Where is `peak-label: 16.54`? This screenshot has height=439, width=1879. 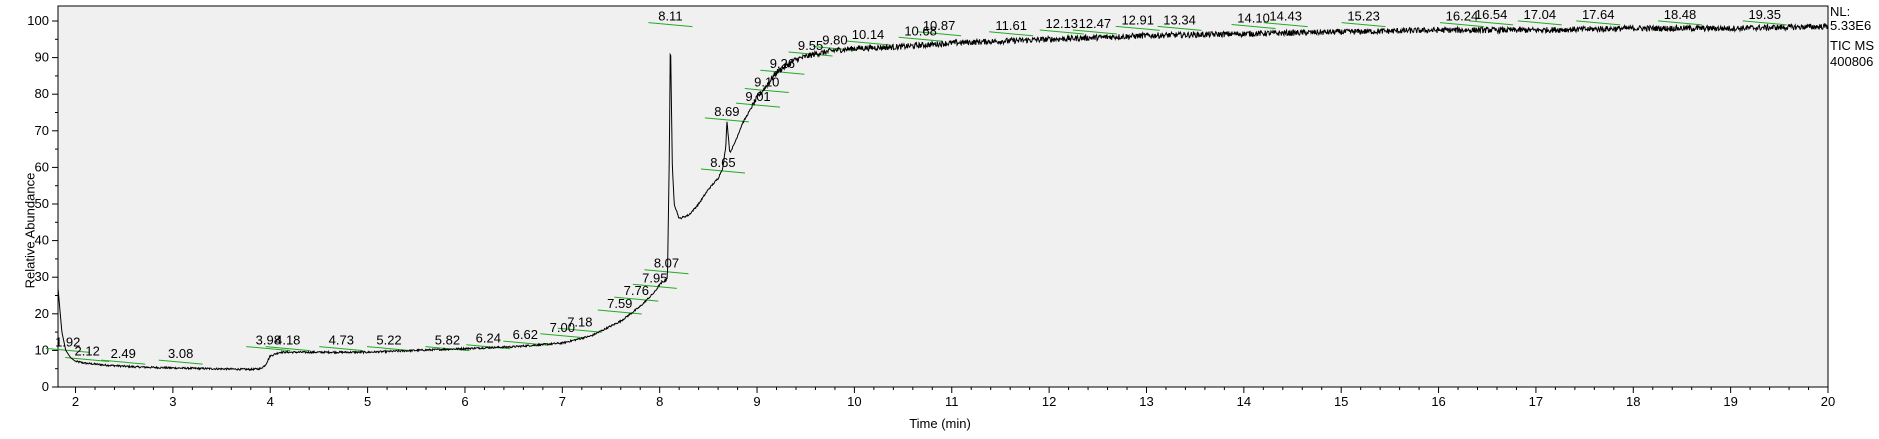 peak-label: 16.54 is located at coordinates (1491, 14).